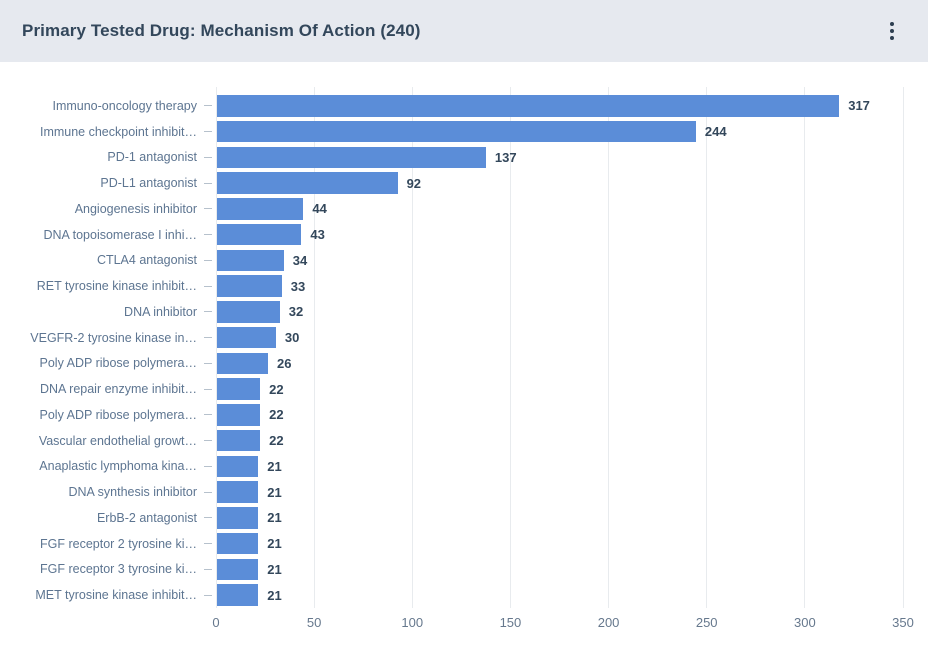 Image resolution: width=928 pixels, height=653 pixels. What do you see at coordinates (146, 260) in the screenshot?
I see `category-label: CTLA4 antagonist` at bounding box center [146, 260].